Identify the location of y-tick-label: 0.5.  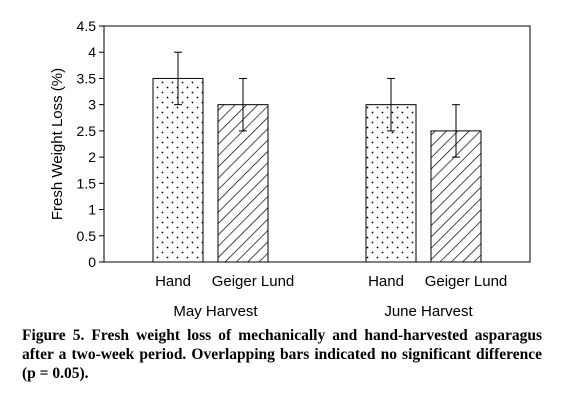
(87, 236).